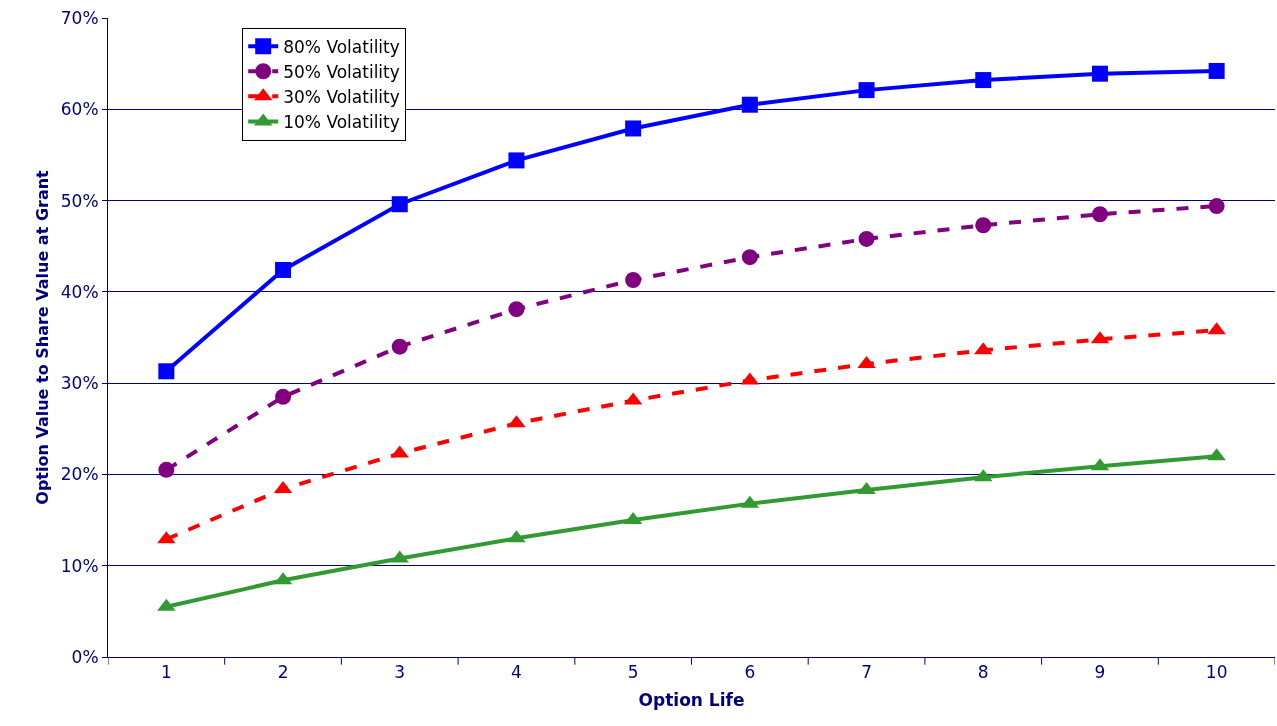  I want to click on x-tick-label: 2, so click(283, 672).